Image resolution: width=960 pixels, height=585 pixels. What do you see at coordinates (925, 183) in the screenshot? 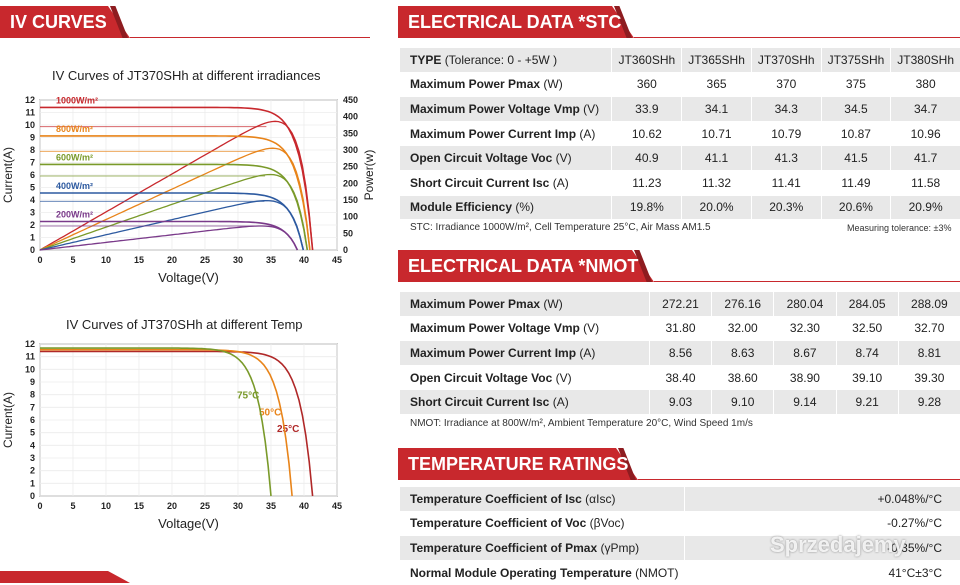
I see `stc-value: 11.58` at bounding box center [925, 183].